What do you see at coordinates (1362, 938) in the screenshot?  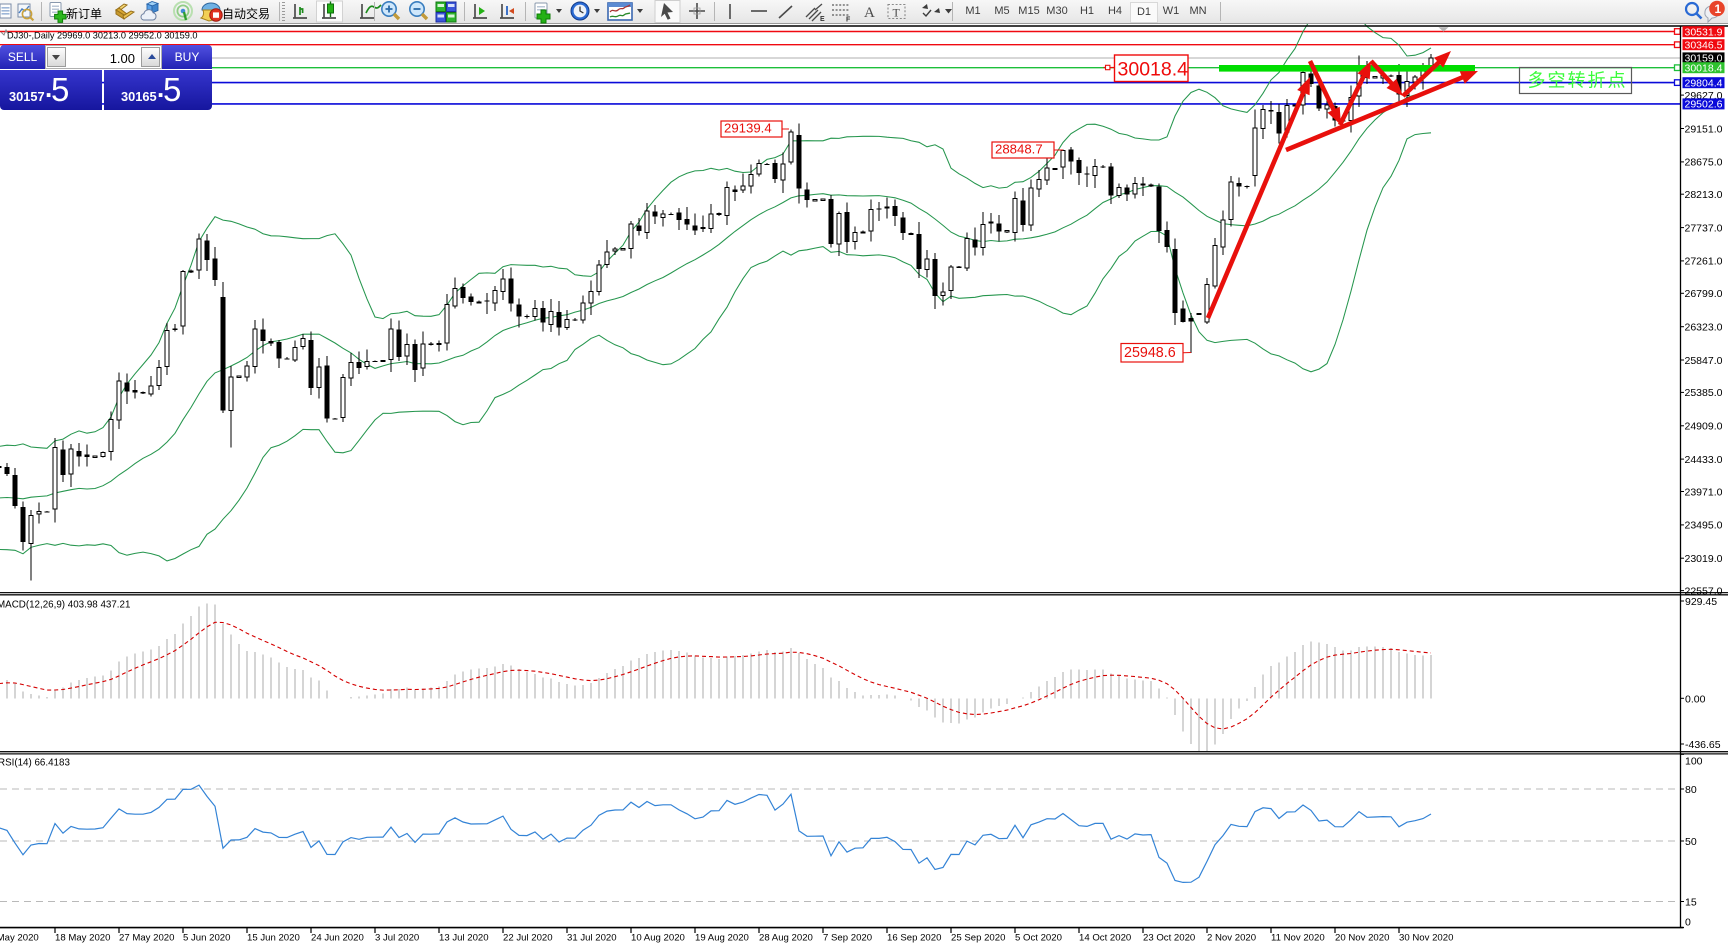 I see `svg-text: 20 Nov 2020` at bounding box center [1362, 938].